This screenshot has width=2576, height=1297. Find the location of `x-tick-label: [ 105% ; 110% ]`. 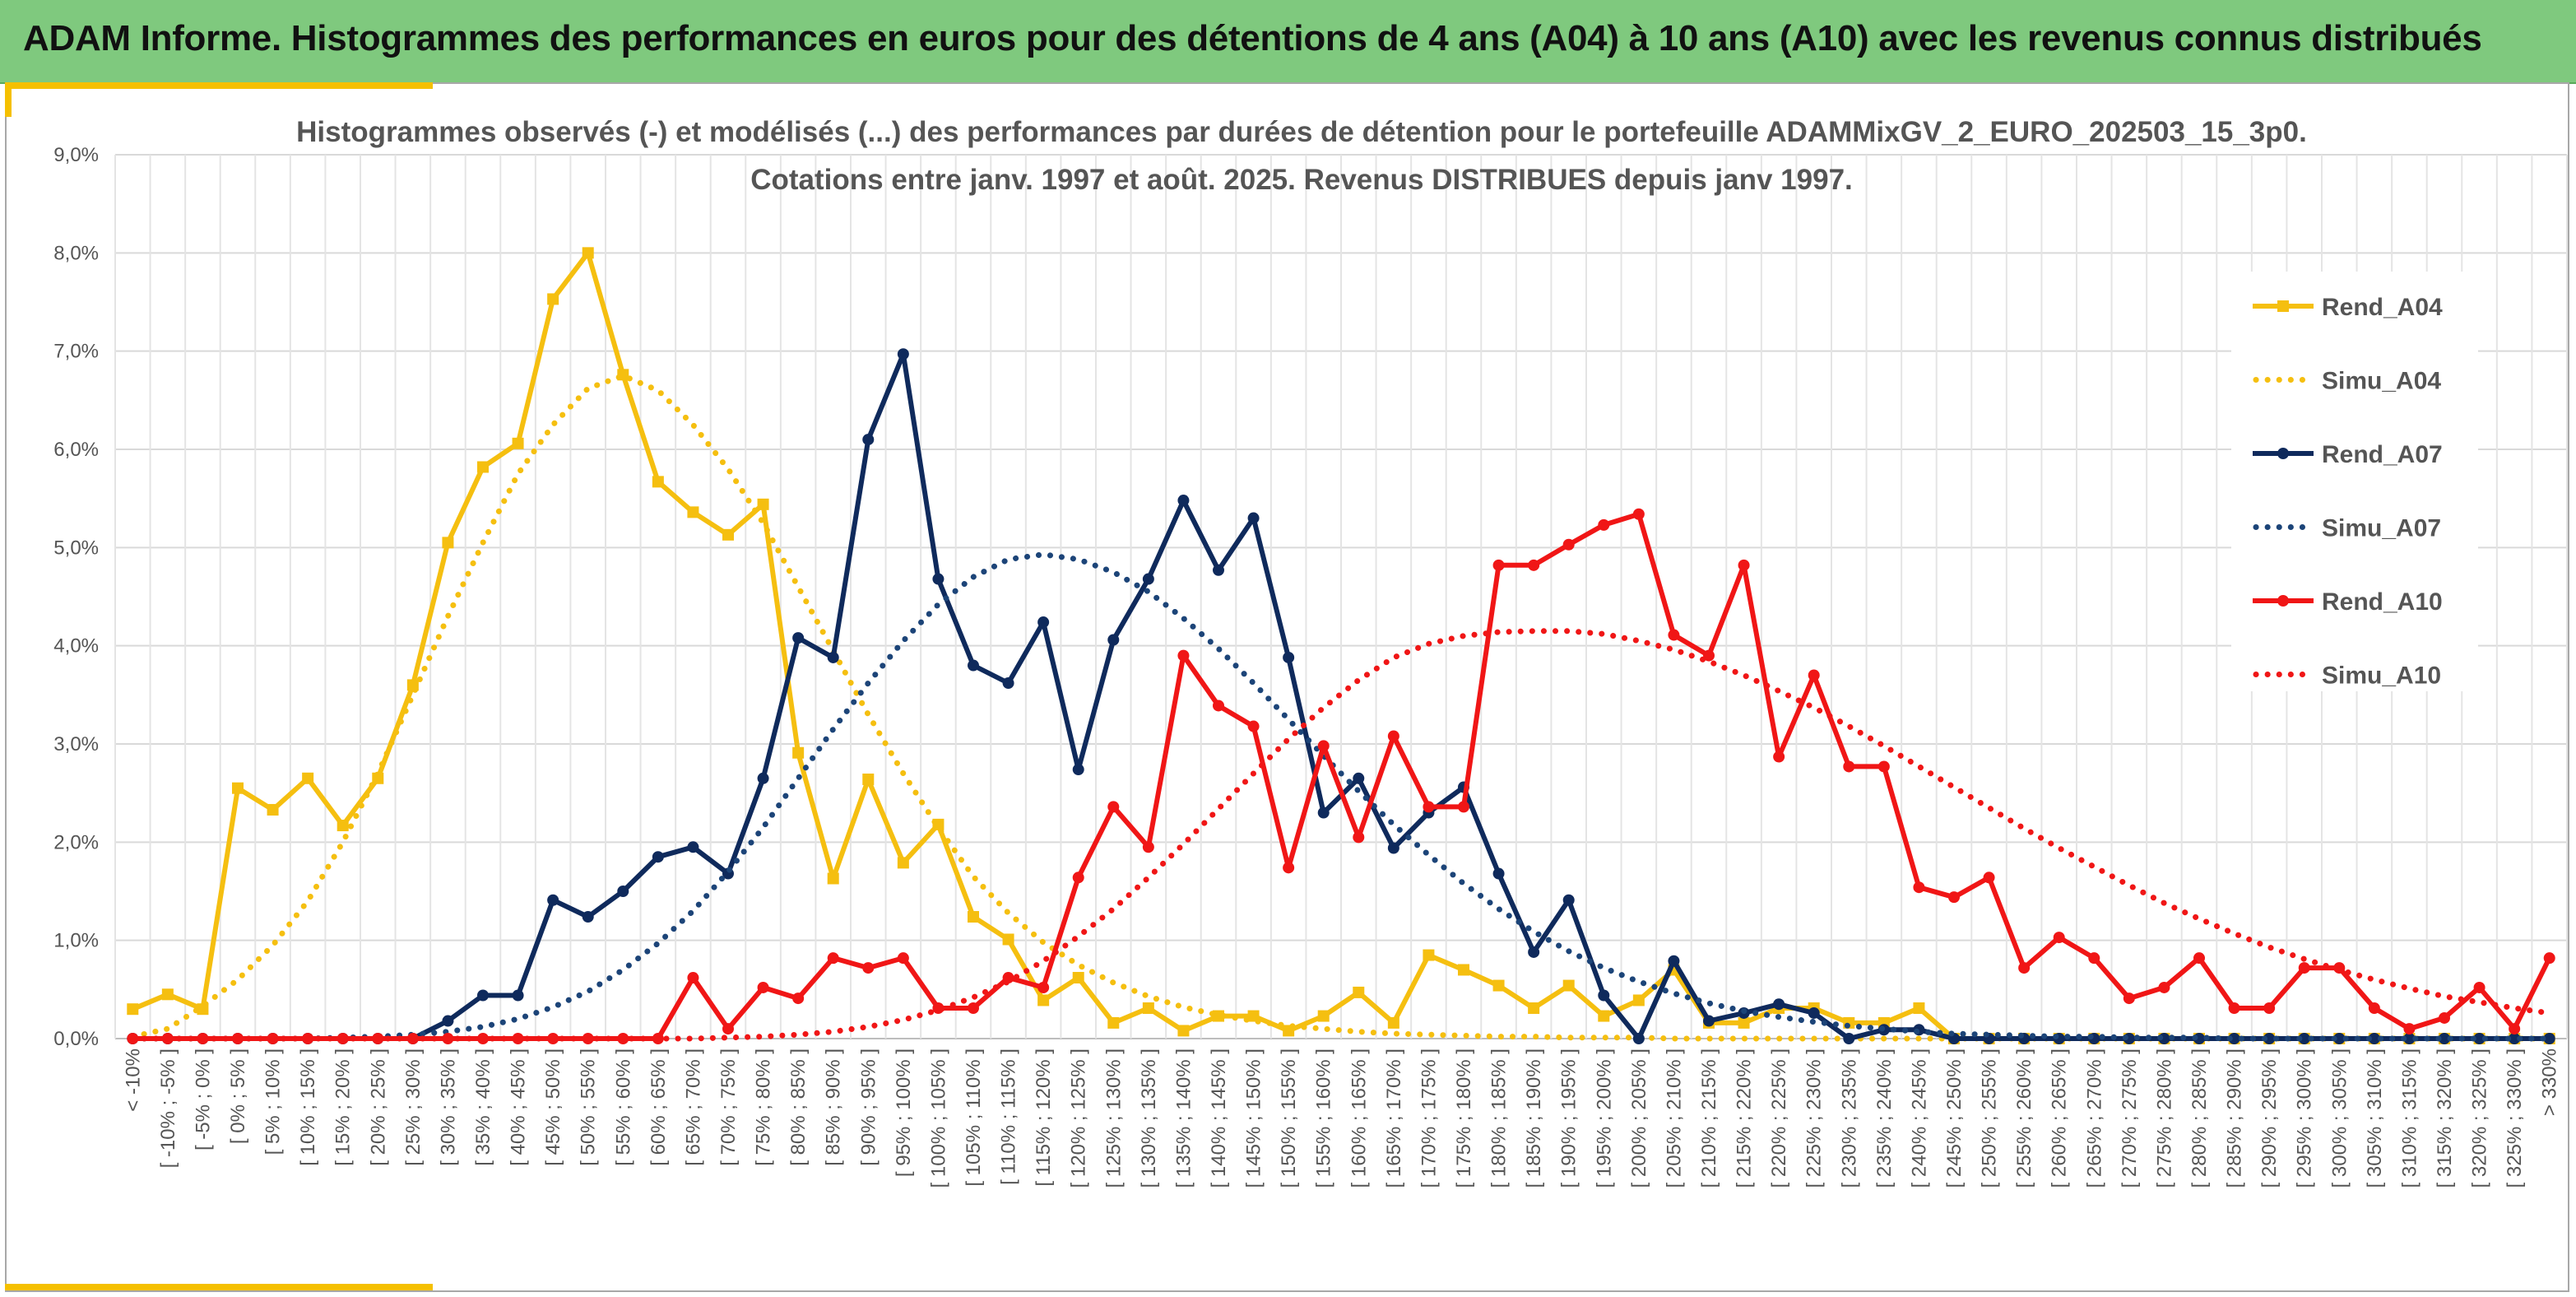

x-tick-label: [ 105% ; 110% ] is located at coordinates (974, 1117).